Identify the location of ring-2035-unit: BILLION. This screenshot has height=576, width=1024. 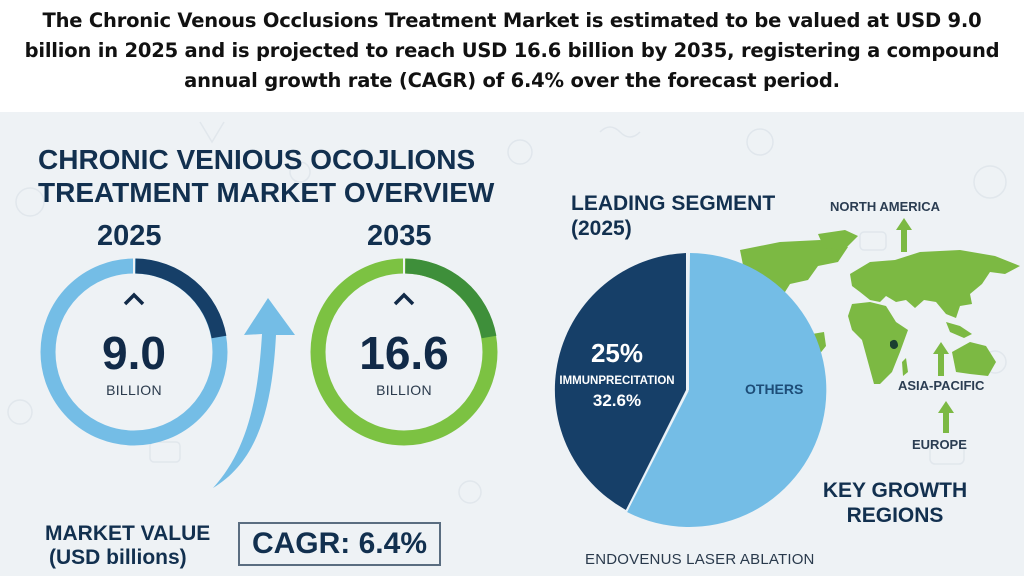
(404, 390).